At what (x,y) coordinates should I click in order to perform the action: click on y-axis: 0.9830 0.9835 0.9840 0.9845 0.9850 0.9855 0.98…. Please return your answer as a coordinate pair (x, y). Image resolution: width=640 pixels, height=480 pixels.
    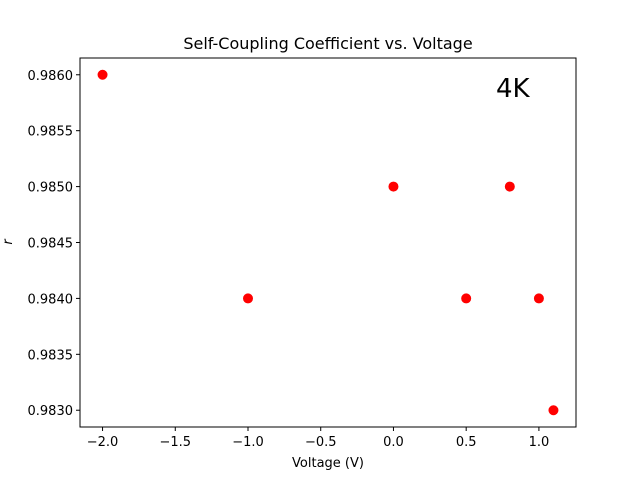
    Looking at the image, I should click on (54, 244).